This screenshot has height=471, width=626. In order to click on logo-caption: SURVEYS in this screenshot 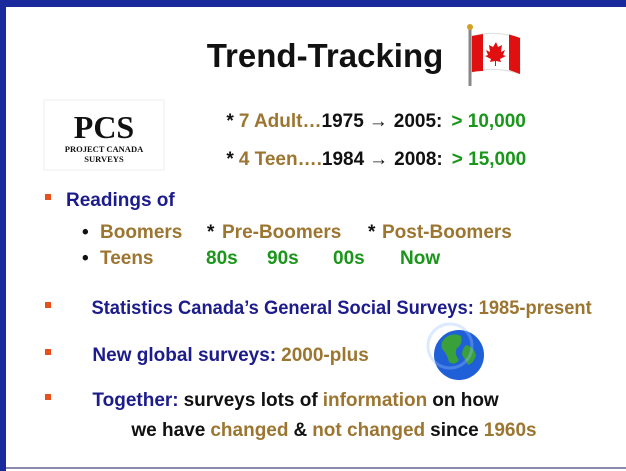, I will do `click(104, 159)`.